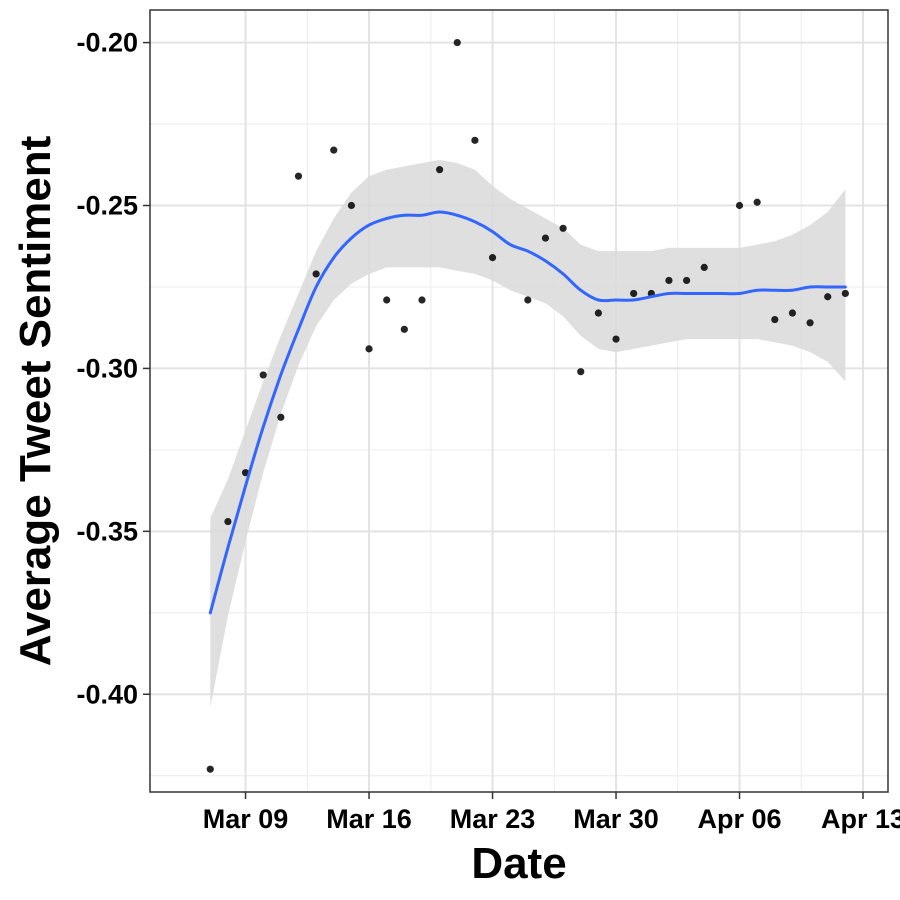  What do you see at coordinates (107, 694) in the screenshot?
I see `y-tick-label: -0.40` at bounding box center [107, 694].